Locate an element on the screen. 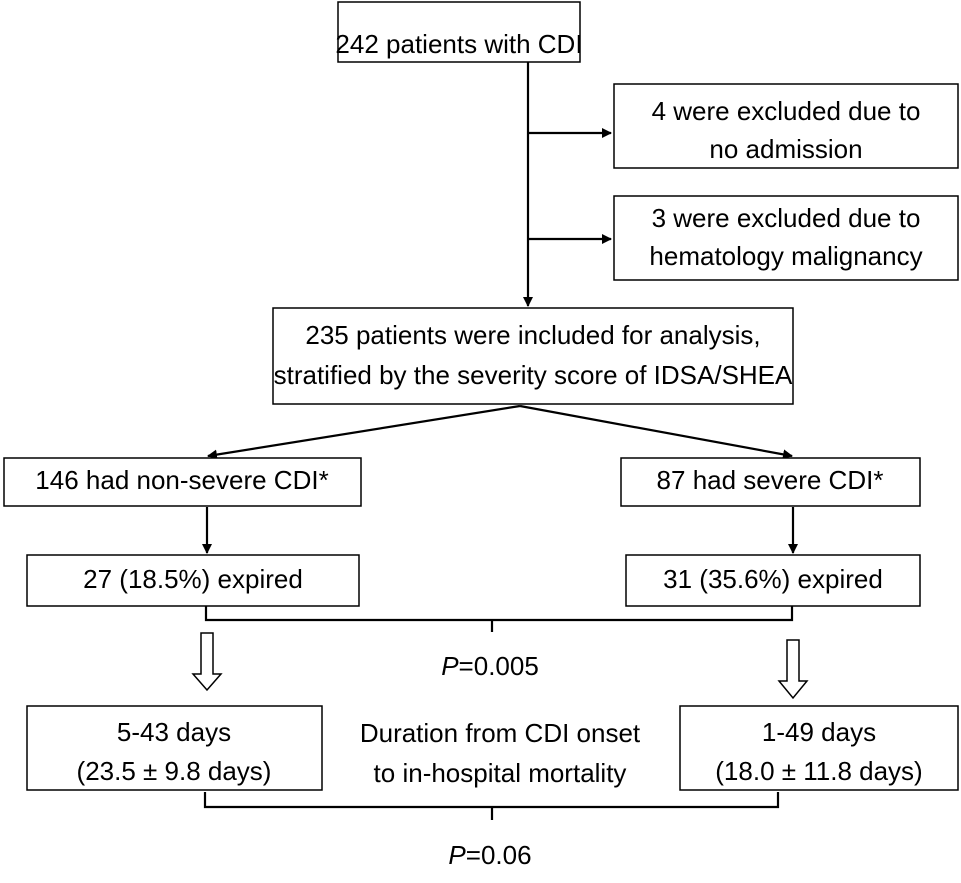 The image size is (961, 883). node-label: 242 patients with CDI is located at coordinates (458, 44).